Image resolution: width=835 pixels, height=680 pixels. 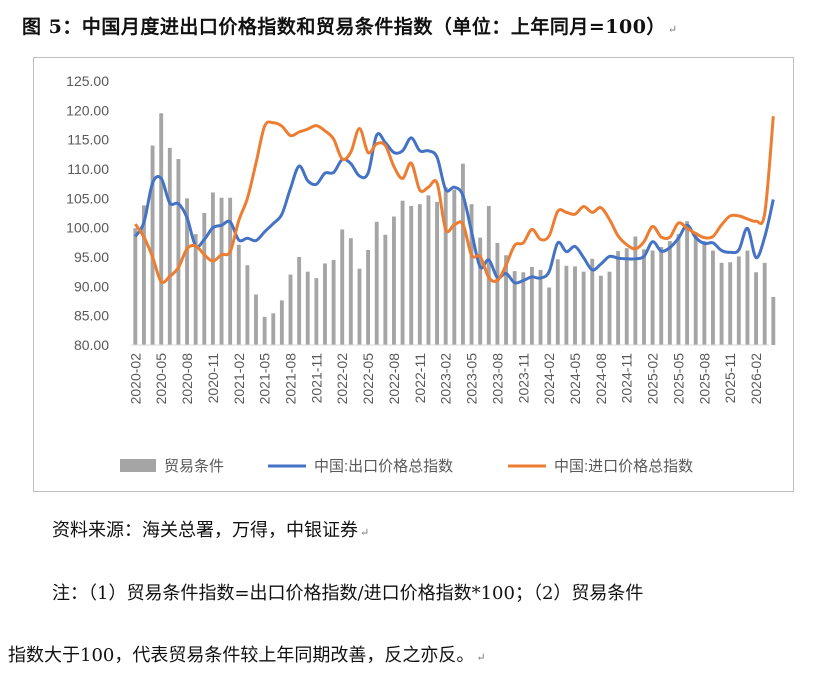 What do you see at coordinates (291, 379) in the screenshot?
I see `x-tick-label: 2021-08` at bounding box center [291, 379].